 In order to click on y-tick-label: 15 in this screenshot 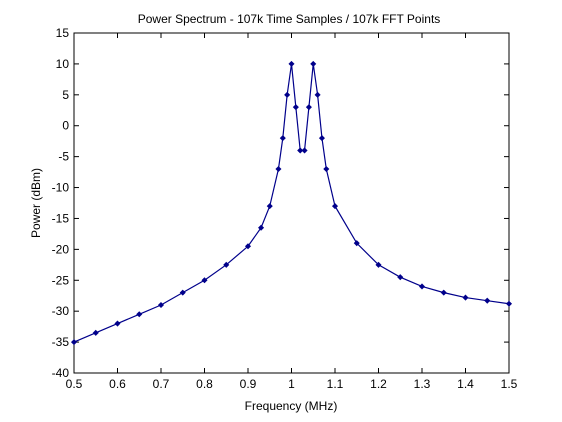, I will do `click(63, 33)`.